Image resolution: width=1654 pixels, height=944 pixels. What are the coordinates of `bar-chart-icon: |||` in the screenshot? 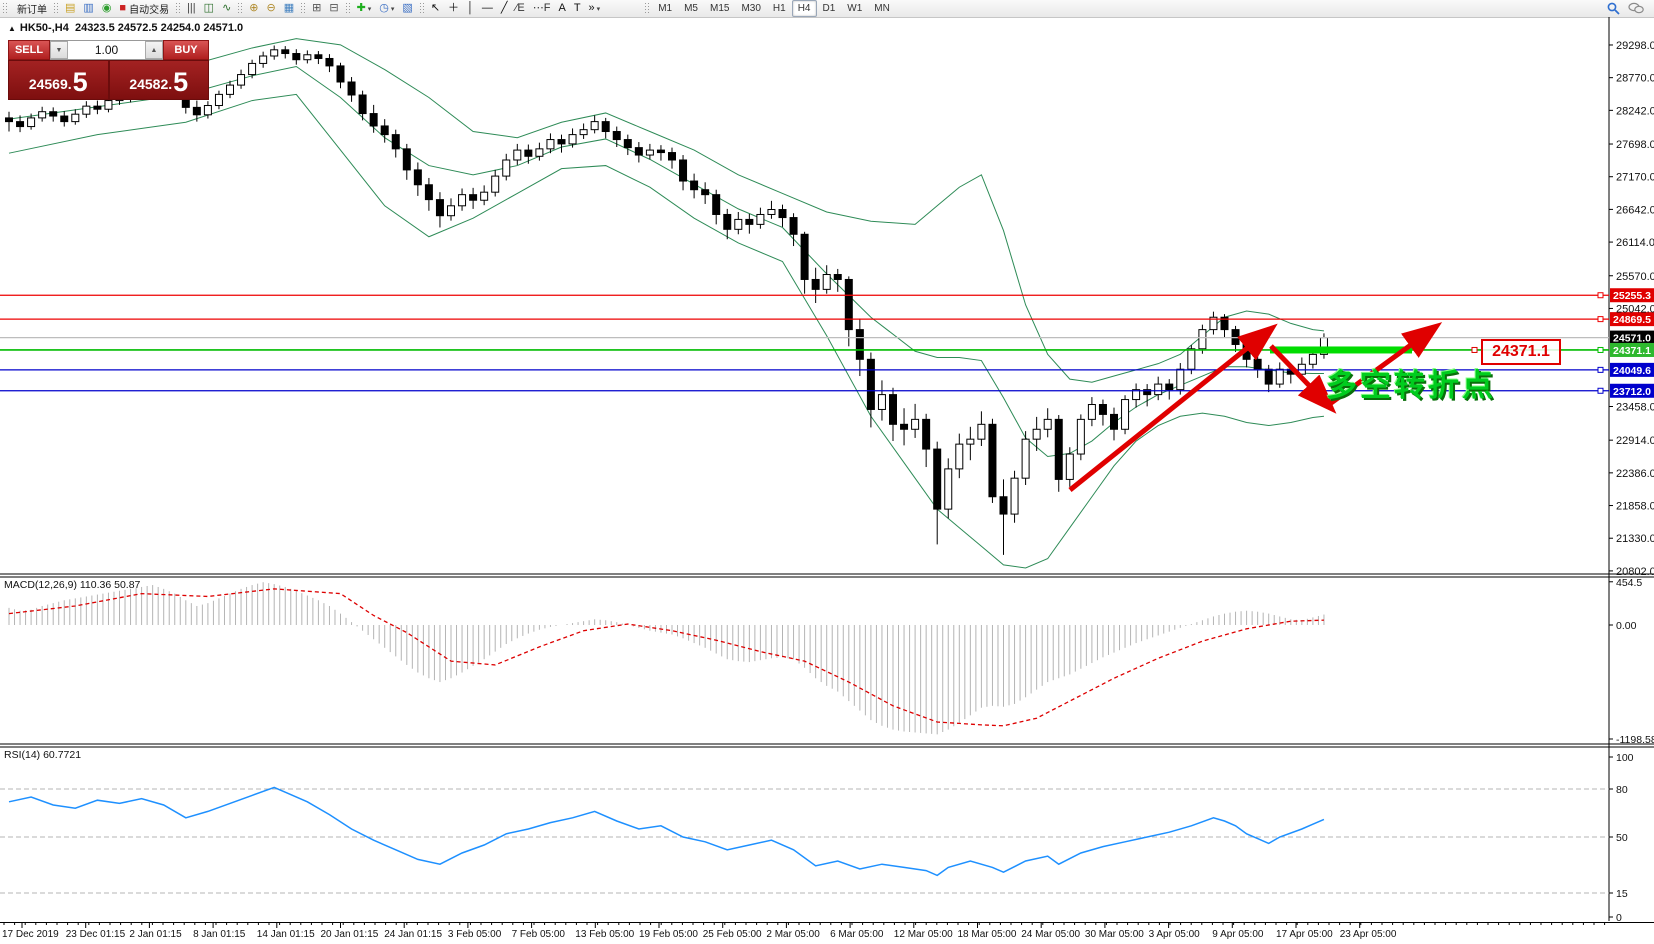 It's located at (191, 8).